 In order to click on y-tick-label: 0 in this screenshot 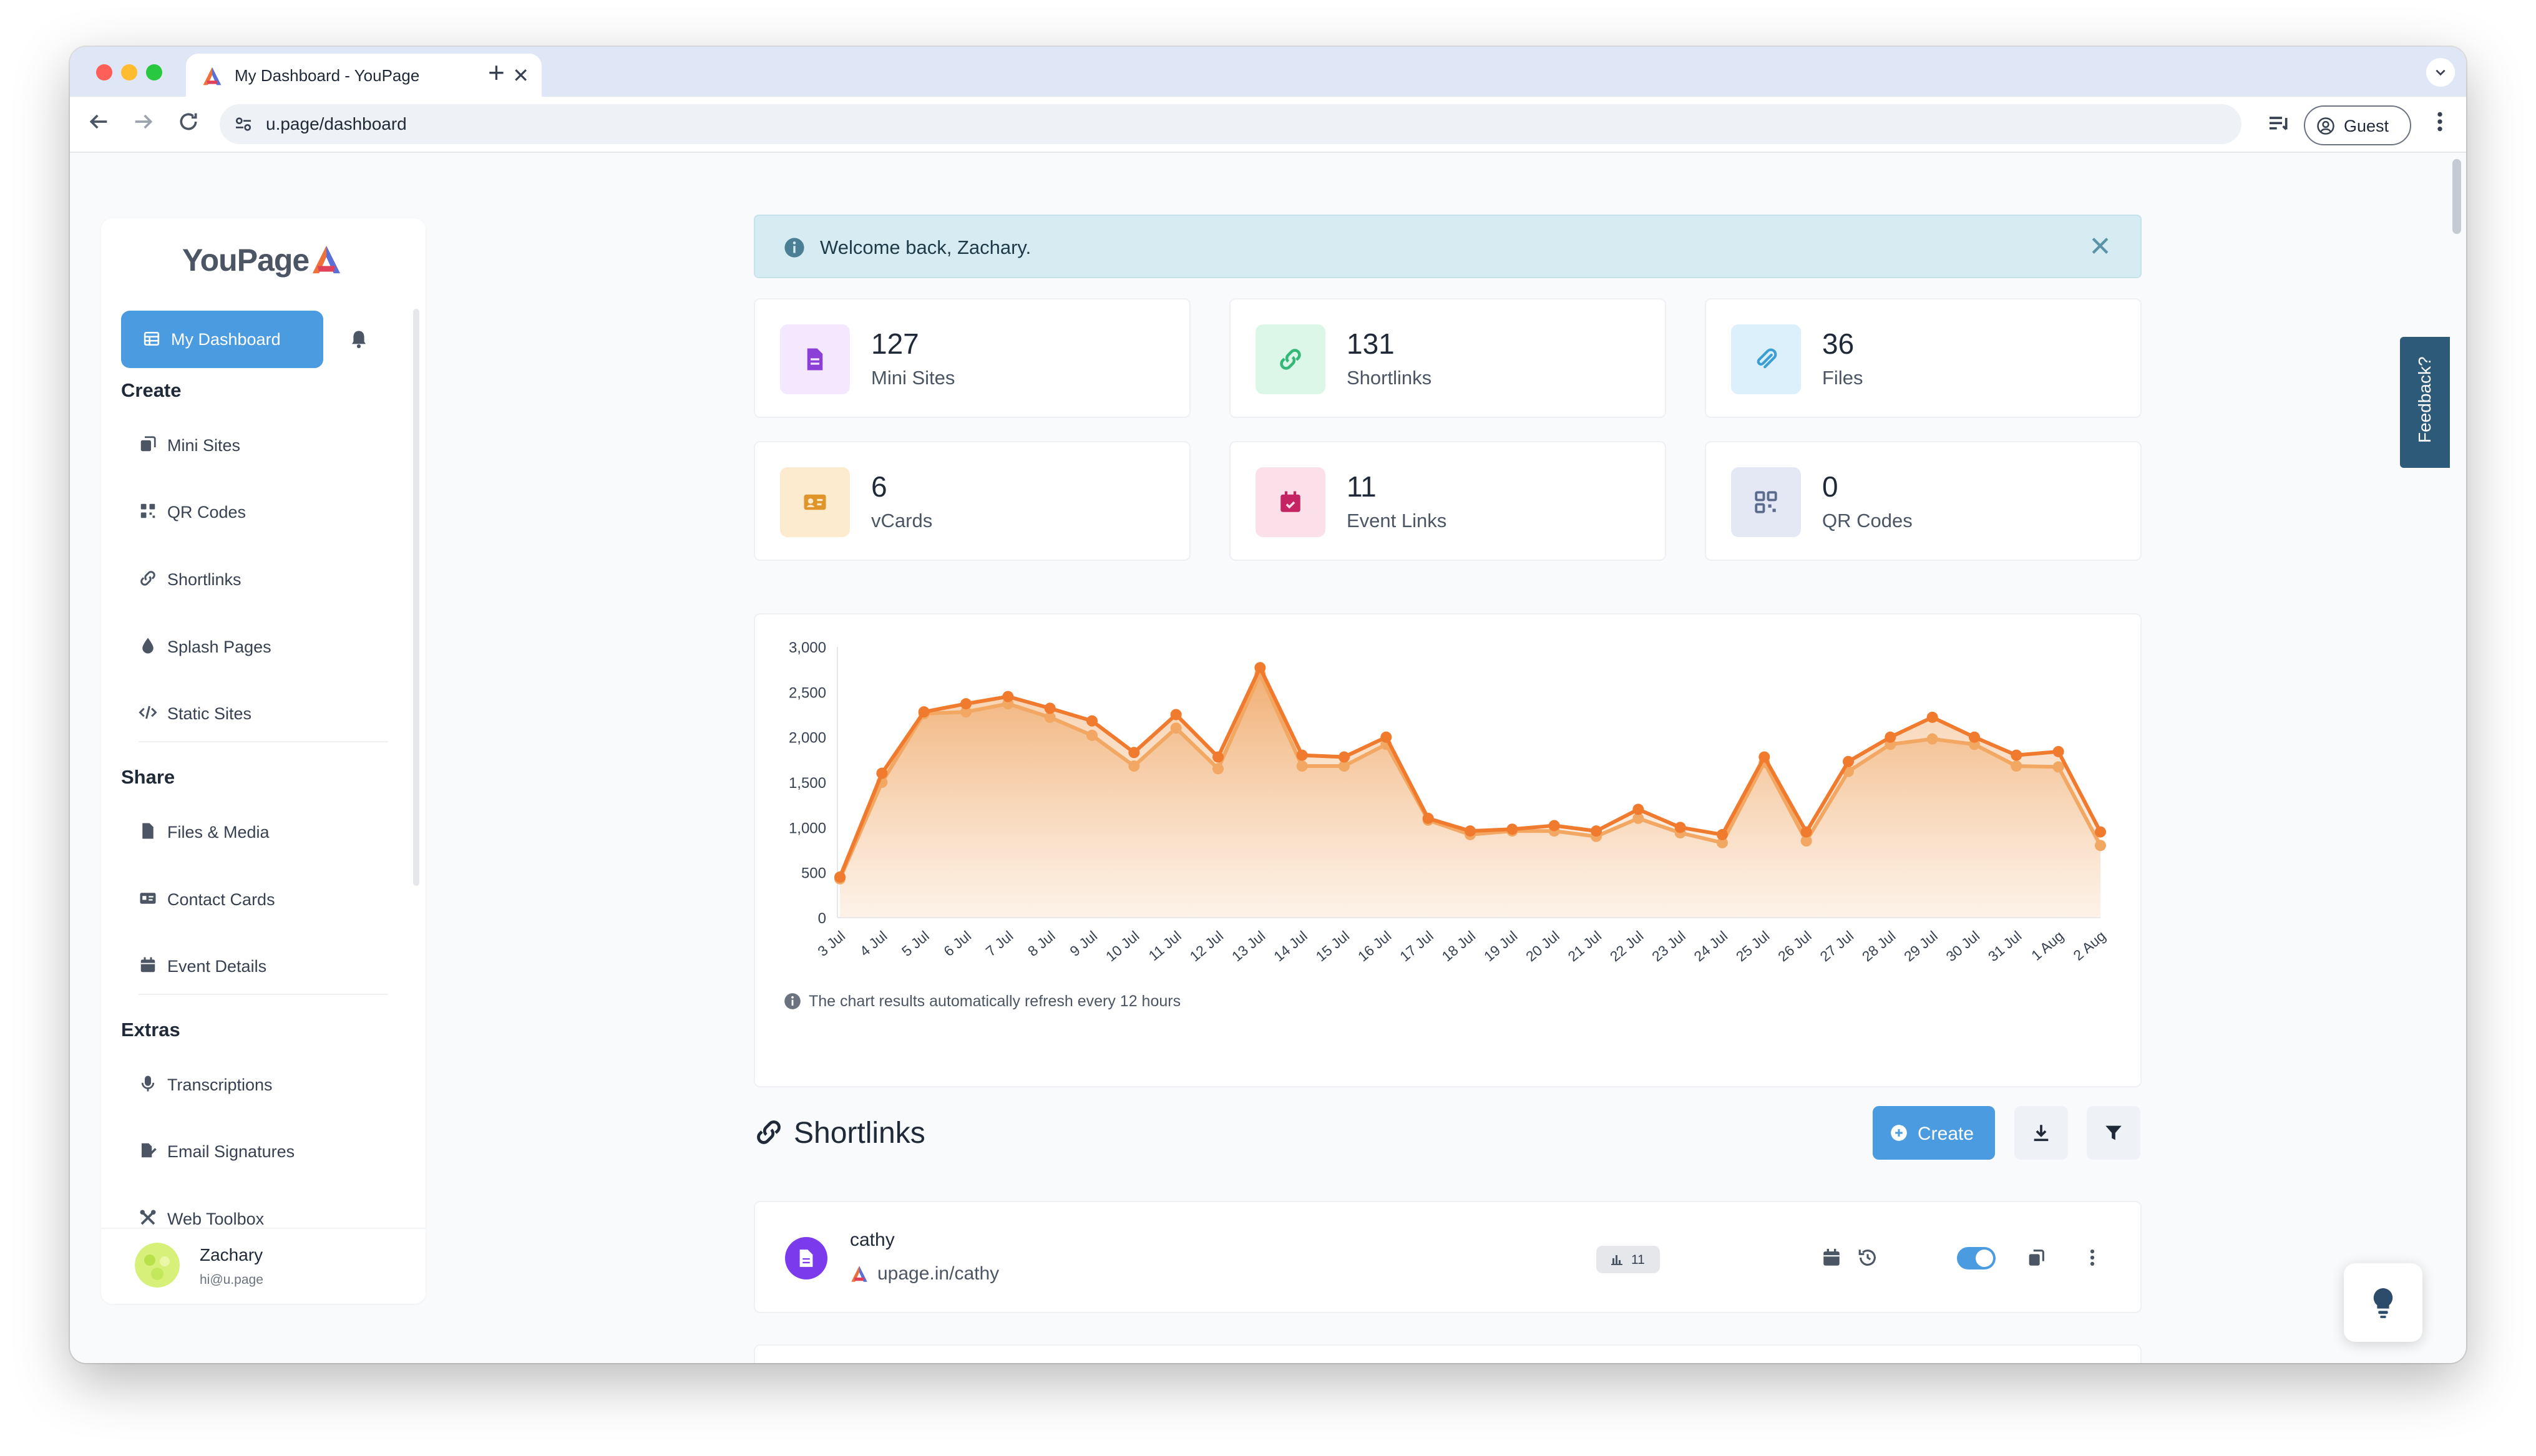, I will do `click(822, 918)`.